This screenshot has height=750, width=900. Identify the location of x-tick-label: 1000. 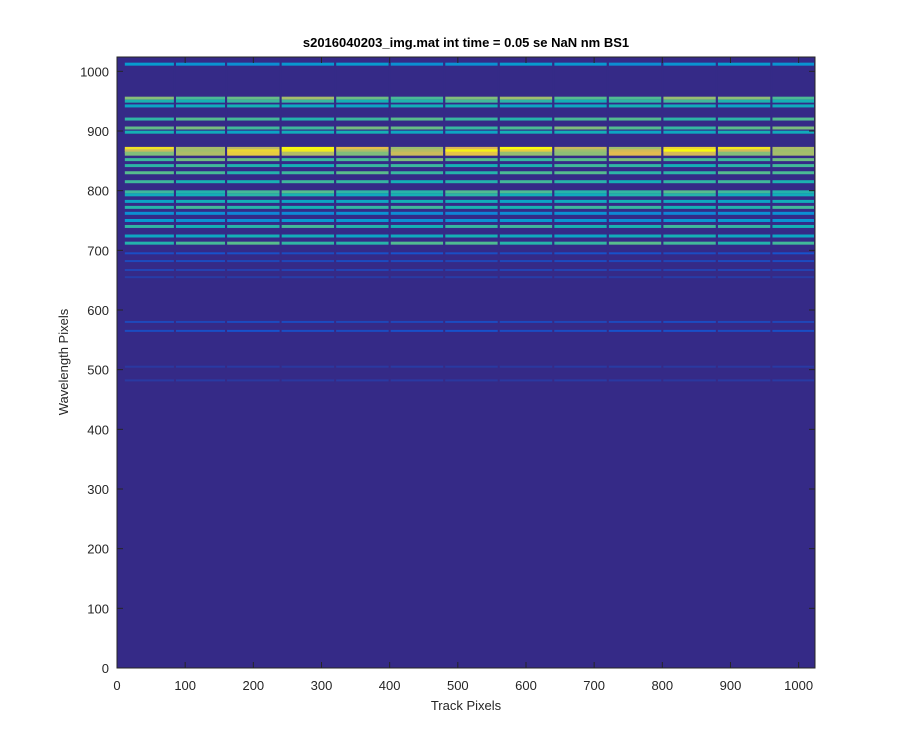
(798, 685).